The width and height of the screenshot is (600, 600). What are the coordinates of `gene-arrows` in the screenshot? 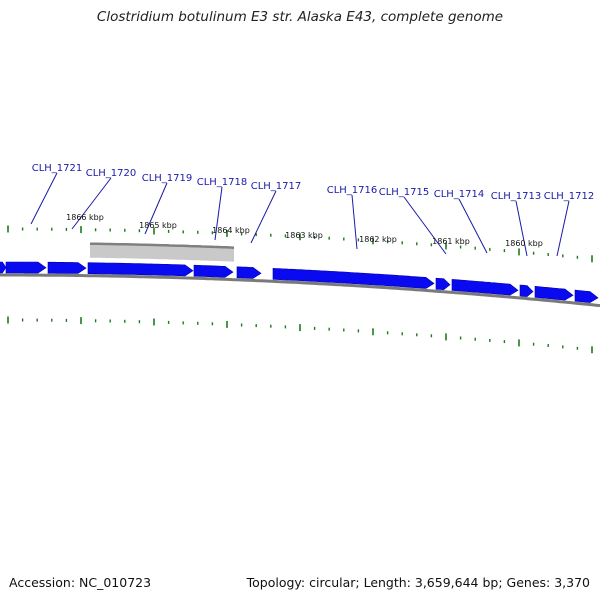 It's located at (299, 282).